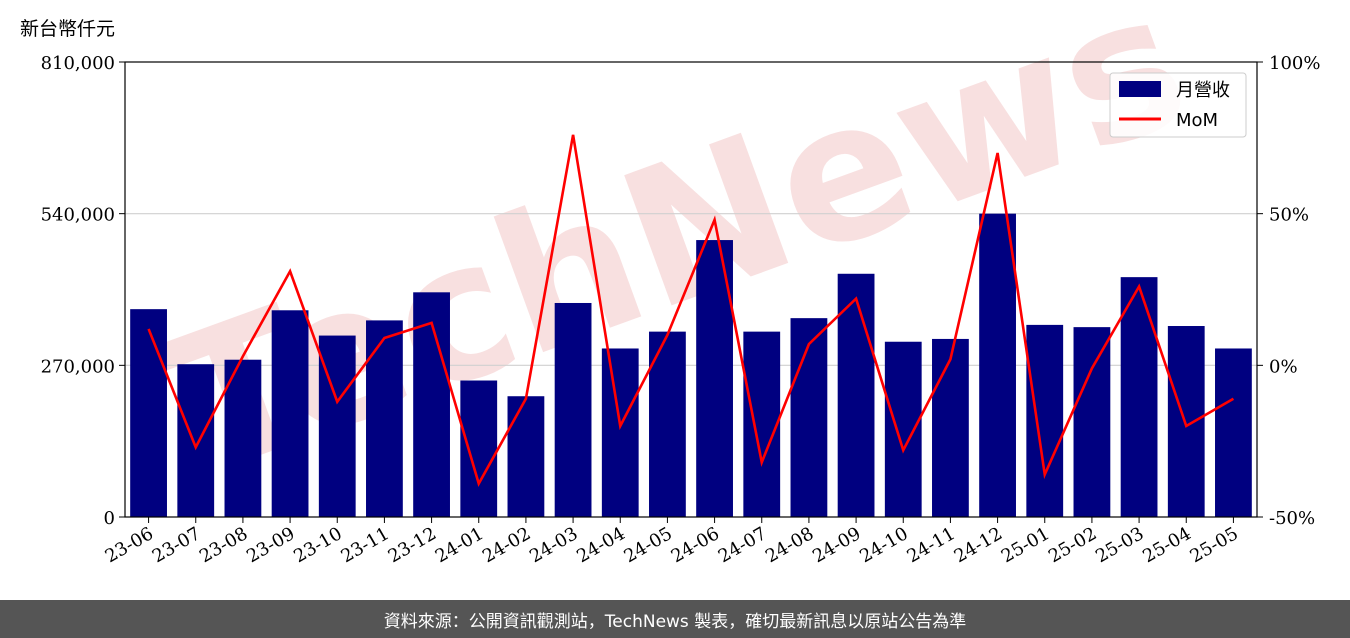 The width and height of the screenshot is (1350, 638). I want to click on unit-label: 新台幣仟元, so click(68, 29).